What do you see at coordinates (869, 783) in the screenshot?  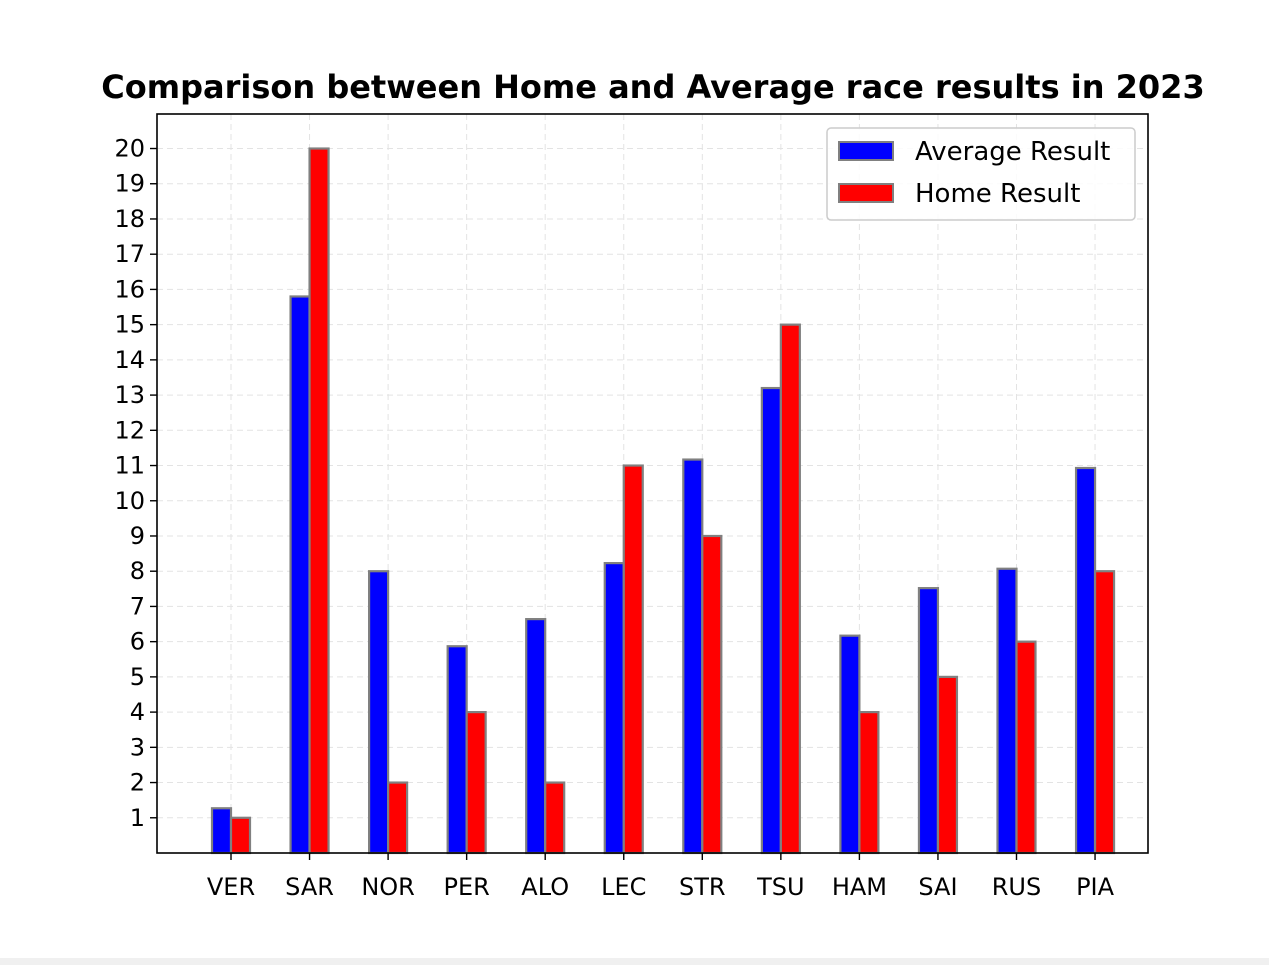 I see `bar-home-ham` at bounding box center [869, 783].